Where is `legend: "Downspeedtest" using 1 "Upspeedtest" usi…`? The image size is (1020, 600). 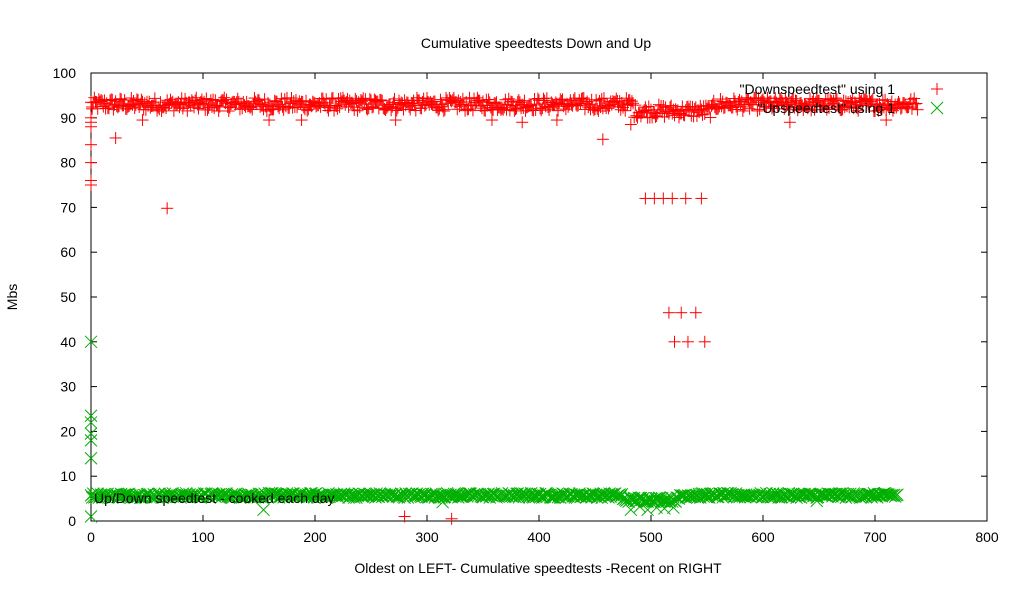
legend: "Downspeedtest" using 1 "Upspeedtest" usi… is located at coordinates (818, 98).